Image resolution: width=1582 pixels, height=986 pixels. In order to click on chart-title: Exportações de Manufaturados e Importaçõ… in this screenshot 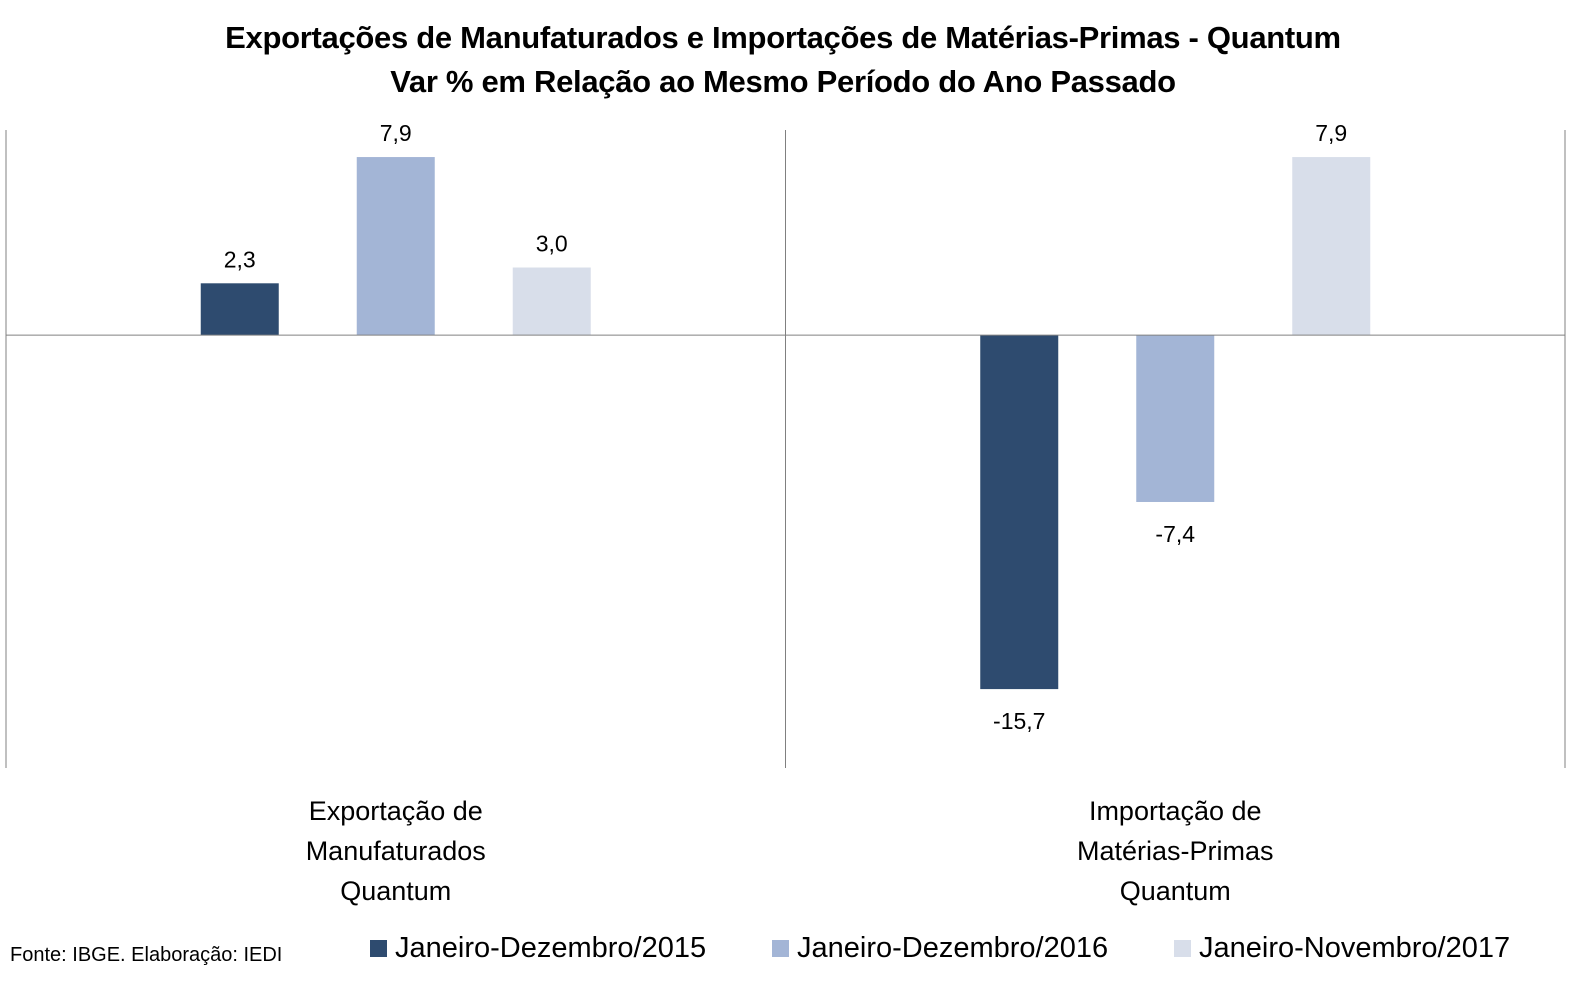, I will do `click(783, 37)`.